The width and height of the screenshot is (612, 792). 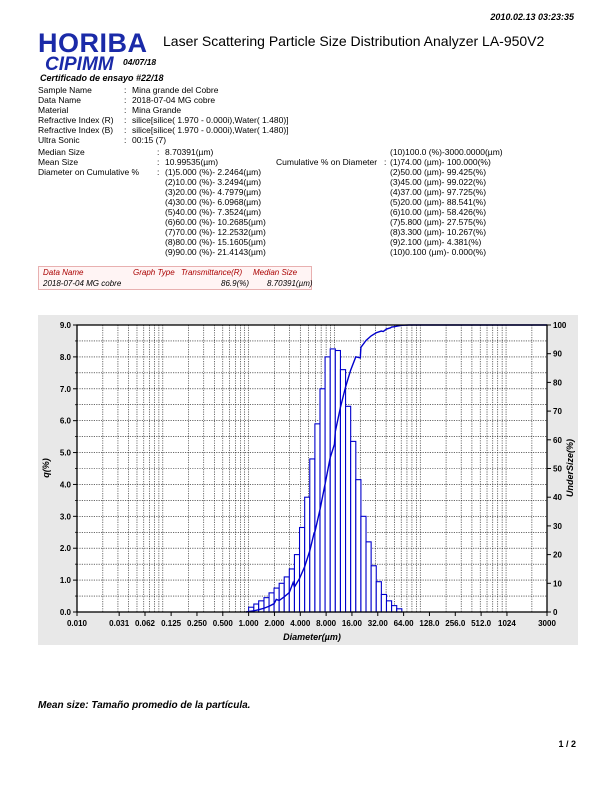 What do you see at coordinates (547, 623) in the screenshot?
I see `x-tick-label: 3000` at bounding box center [547, 623].